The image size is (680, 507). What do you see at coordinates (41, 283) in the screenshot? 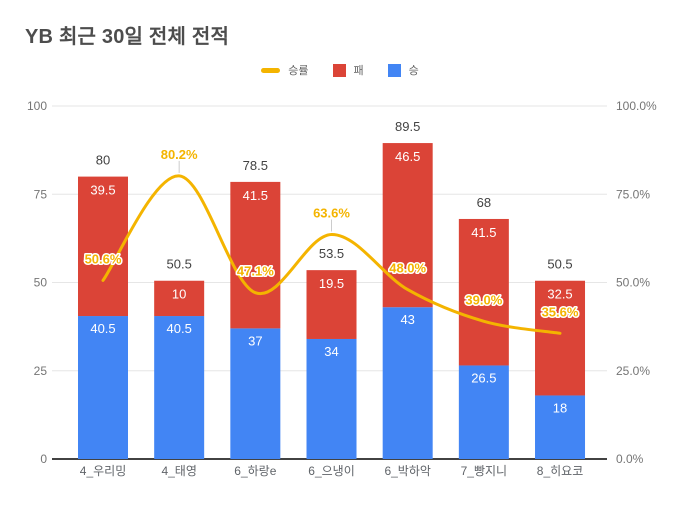
I see `y-axis-label-left: 50` at bounding box center [41, 283].